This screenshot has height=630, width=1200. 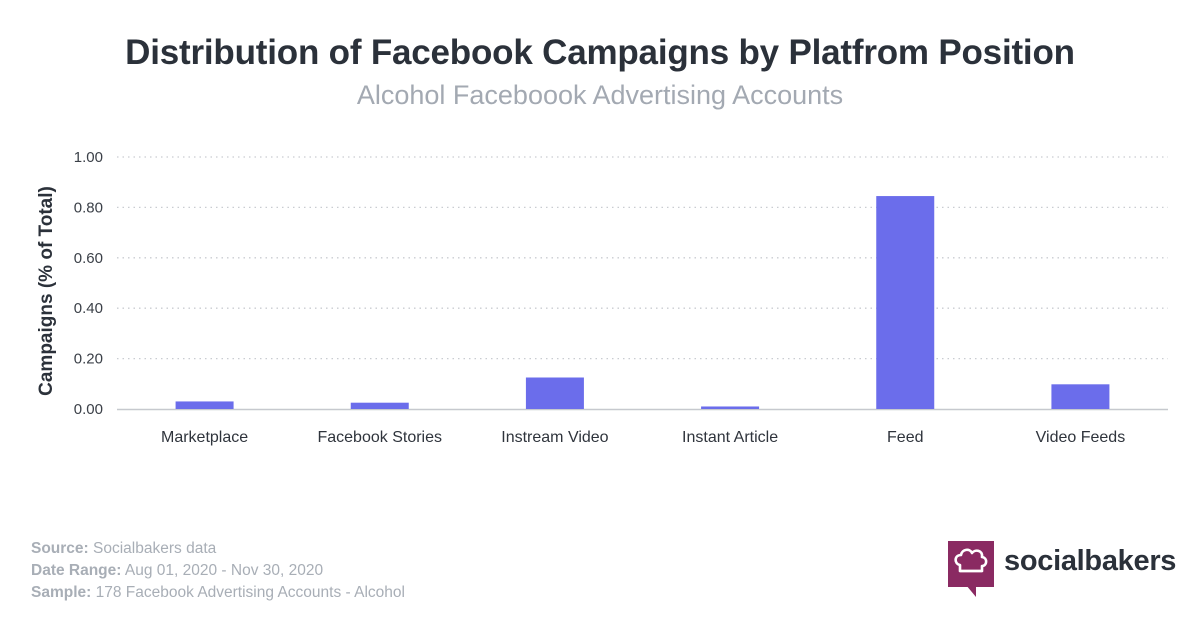 I want to click on footer-date-value: Aug 01, 2020 - Nov 30, 2020, so click(x=224, y=570).